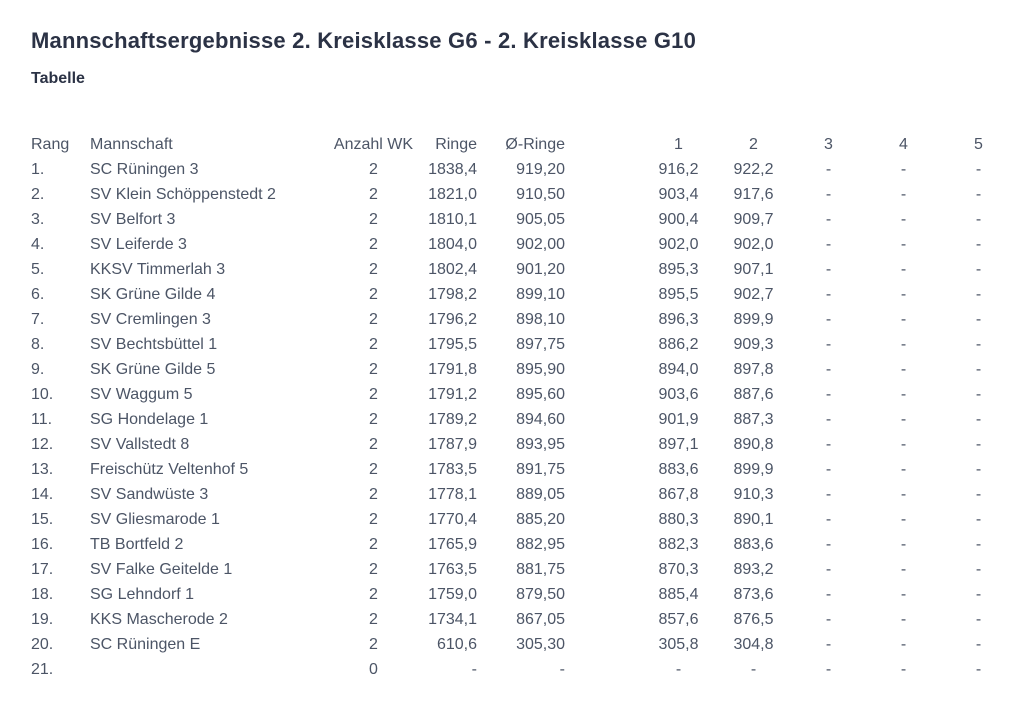 Image resolution: width=1024 pixels, height=705 pixels. What do you see at coordinates (540, 419) in the screenshot?
I see `cell-avg-ringe: 894,60` at bounding box center [540, 419].